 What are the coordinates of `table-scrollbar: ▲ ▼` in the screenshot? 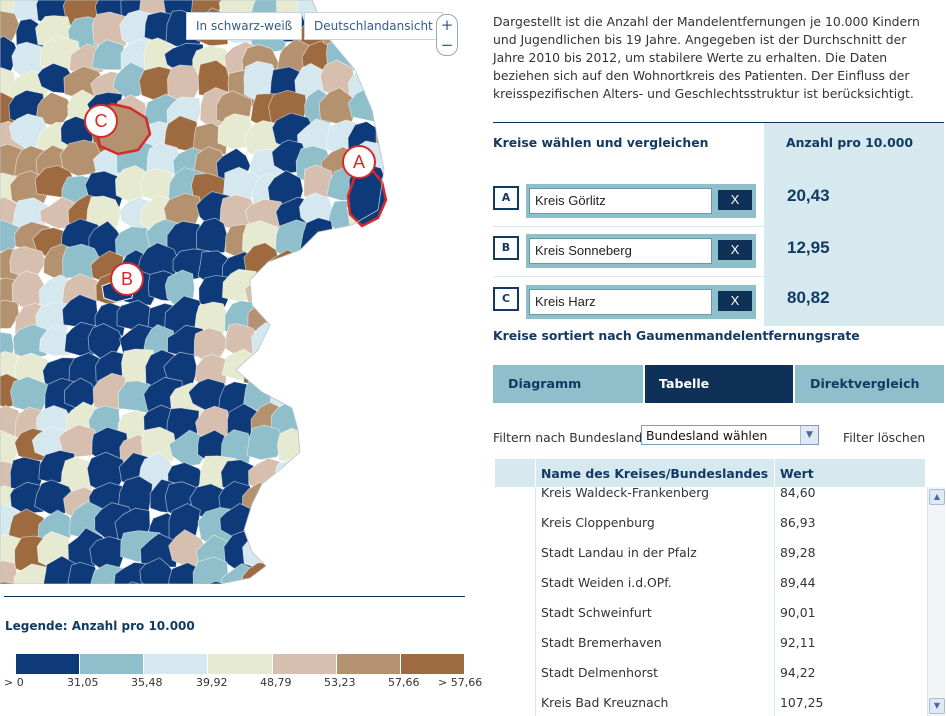 It's located at (936, 601).